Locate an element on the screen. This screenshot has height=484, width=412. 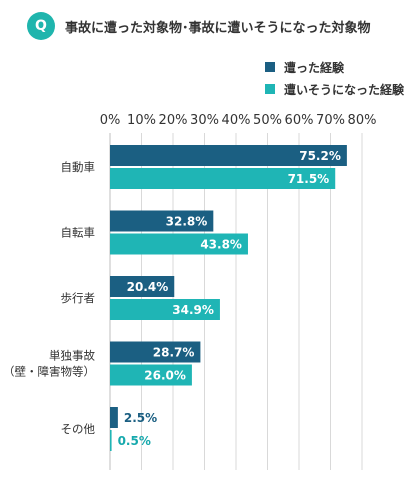
legend-item-series-1: 遭いそうになった経験 is located at coordinates (334, 89).